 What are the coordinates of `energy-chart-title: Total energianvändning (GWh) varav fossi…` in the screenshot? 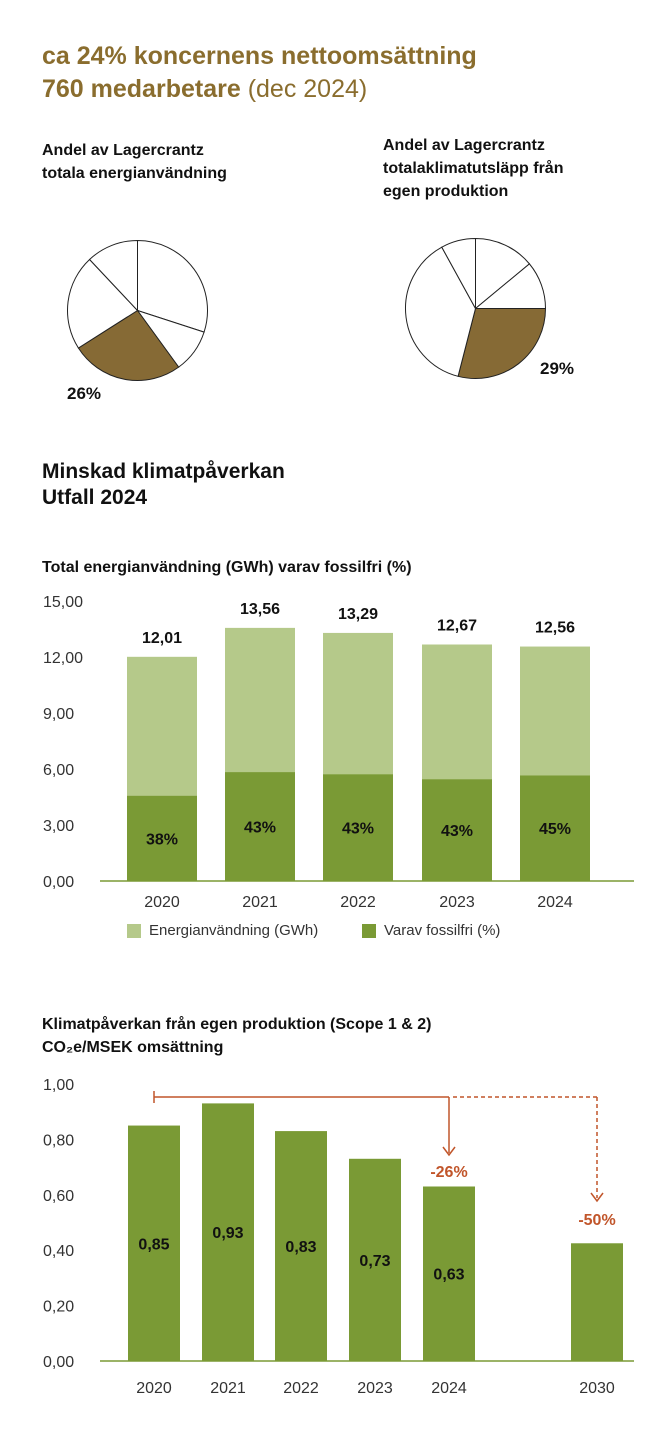 It's located at (227, 567).